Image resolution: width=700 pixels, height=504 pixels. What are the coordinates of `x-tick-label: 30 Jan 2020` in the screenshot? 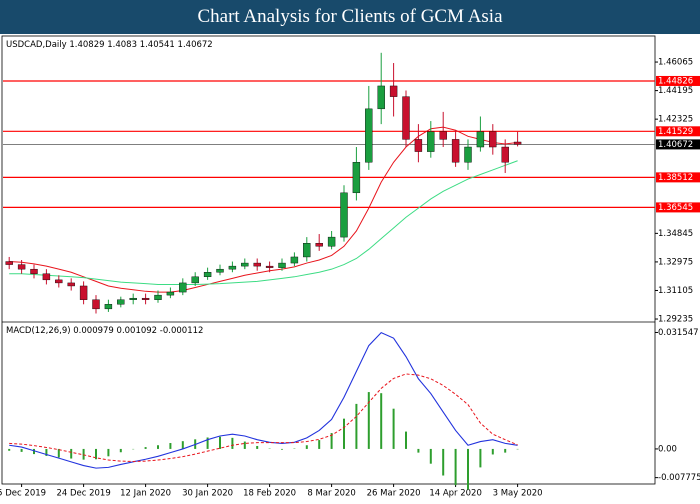 It's located at (207, 494).